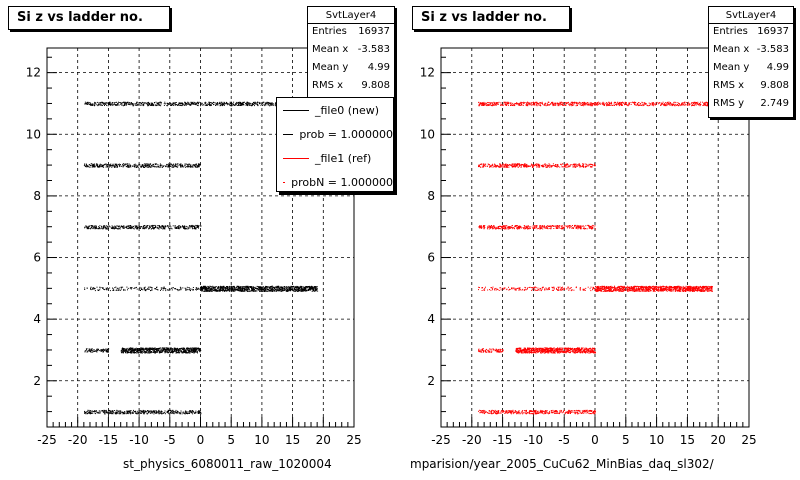 This screenshot has height=480, width=800. What do you see at coordinates (143, 289) in the screenshot?
I see `data-segment` at bounding box center [143, 289].